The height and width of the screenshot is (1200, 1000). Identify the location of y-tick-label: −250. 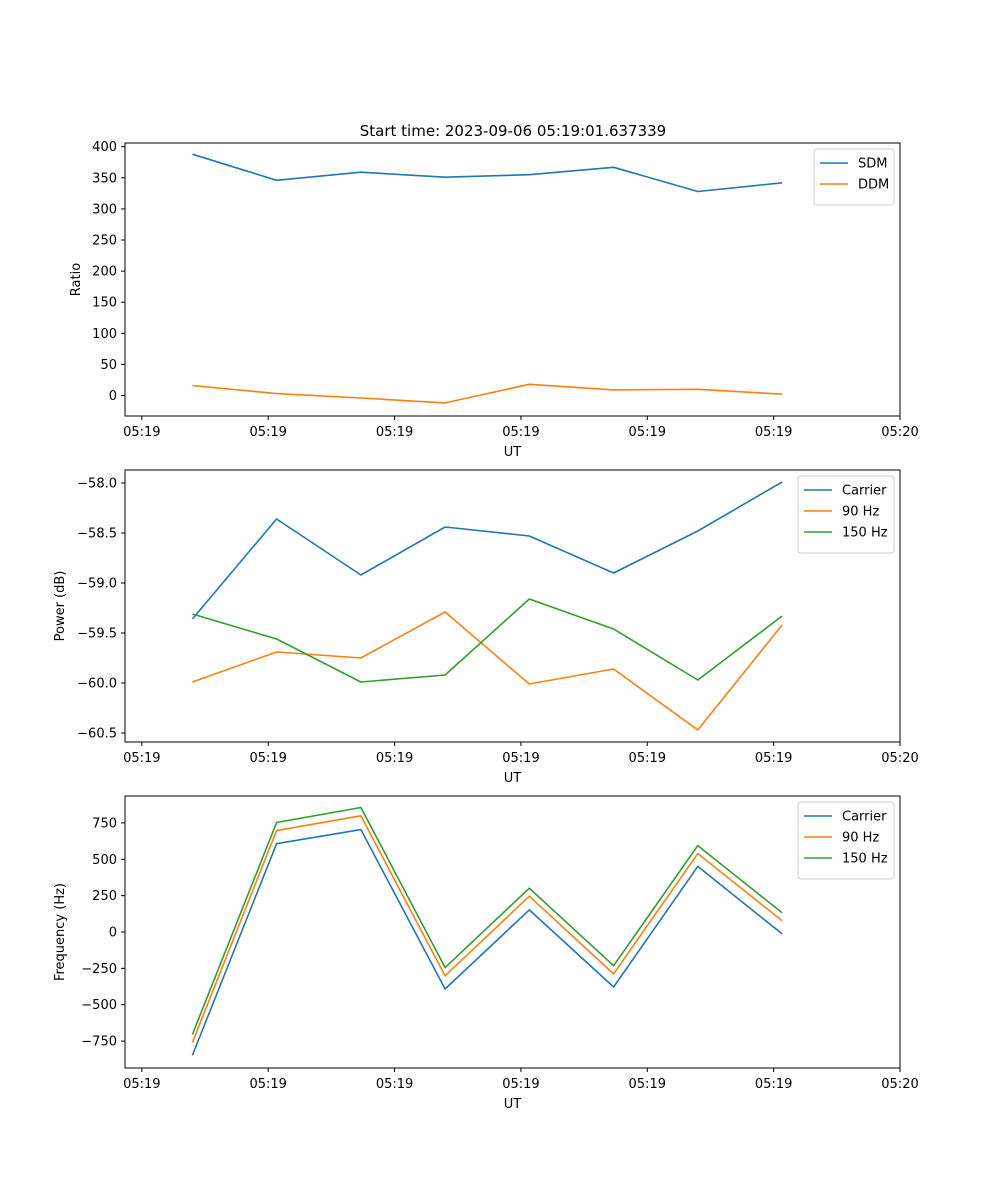
(99, 969).